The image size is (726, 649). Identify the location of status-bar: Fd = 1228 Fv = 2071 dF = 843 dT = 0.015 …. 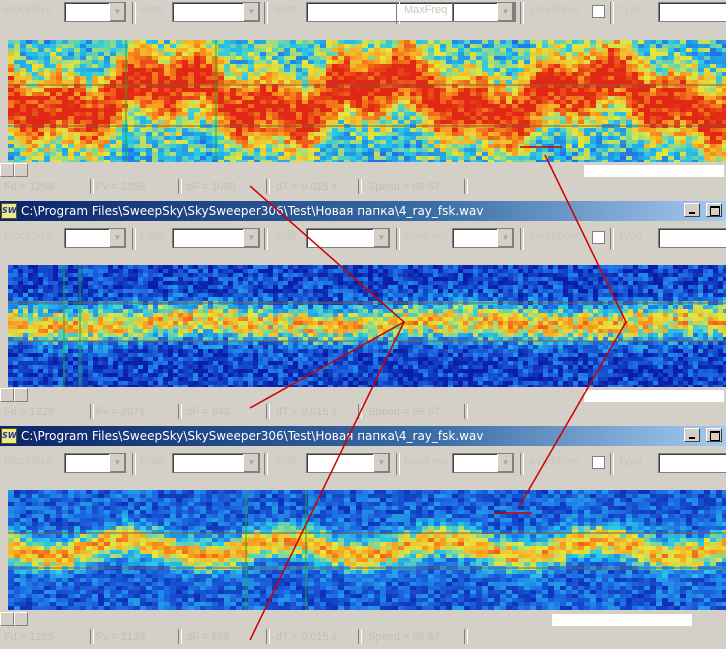
(363, 412).